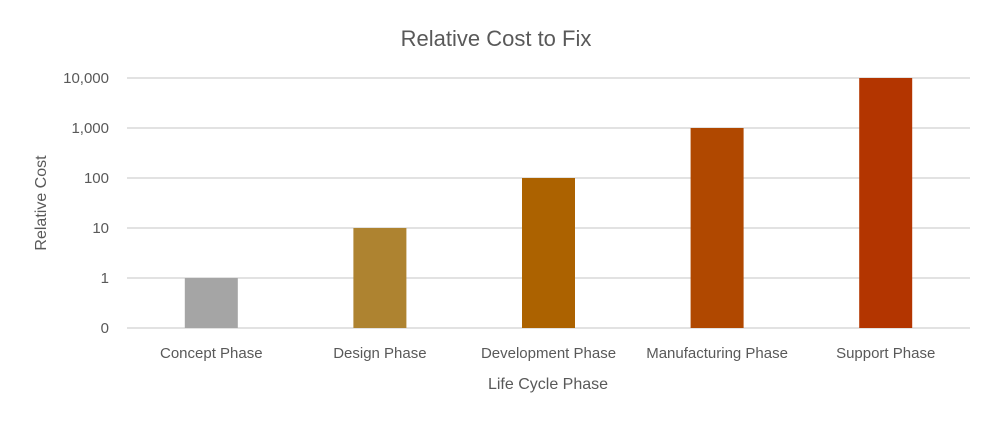 The image size is (992, 421). Describe the element at coordinates (41, 203) in the screenshot. I see `y-axis-label: Relative Cost` at that location.